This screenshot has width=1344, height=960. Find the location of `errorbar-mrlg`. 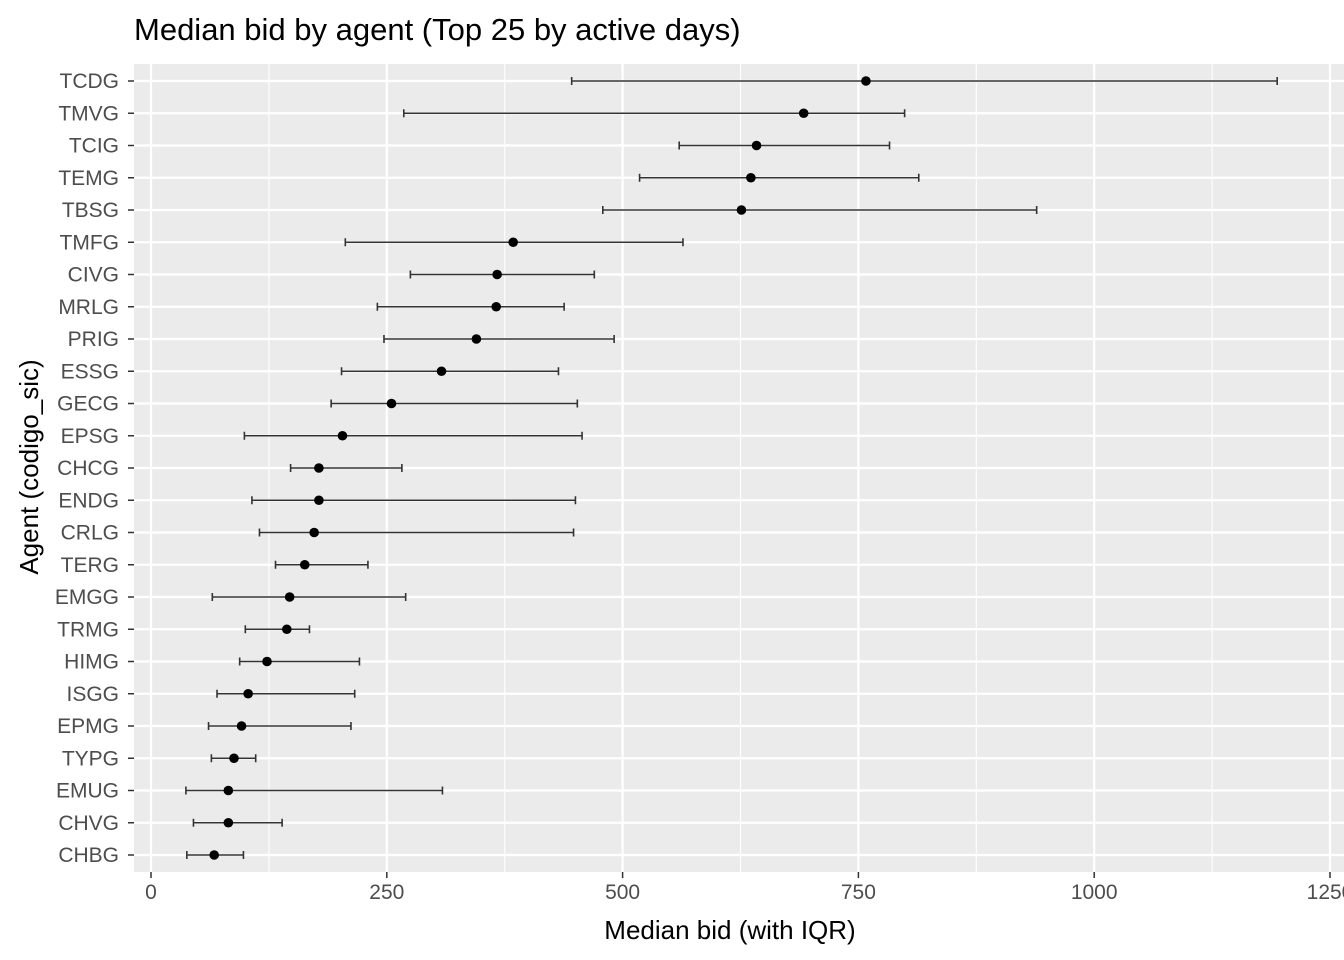

errorbar-mrlg is located at coordinates (470, 306).